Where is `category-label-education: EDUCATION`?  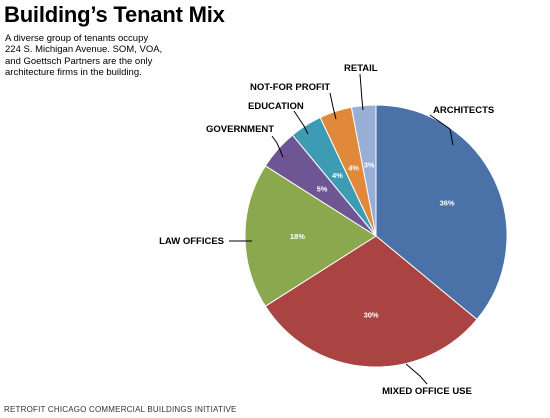 category-label-education: EDUCATION is located at coordinates (276, 106).